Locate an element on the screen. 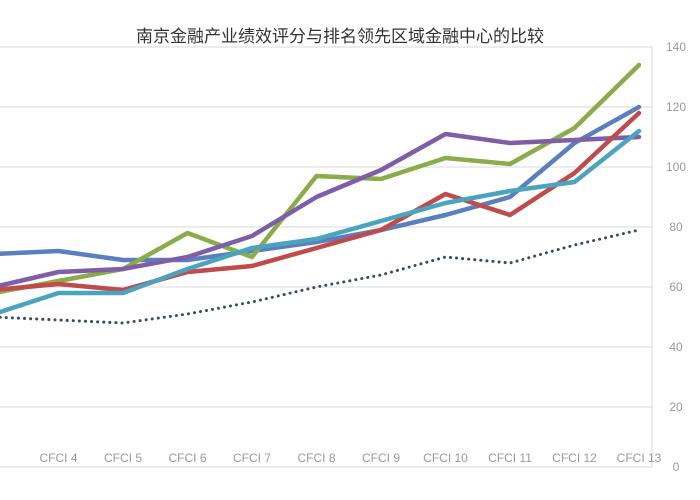  x-tick-label: CFCI 10 is located at coordinates (445, 458).